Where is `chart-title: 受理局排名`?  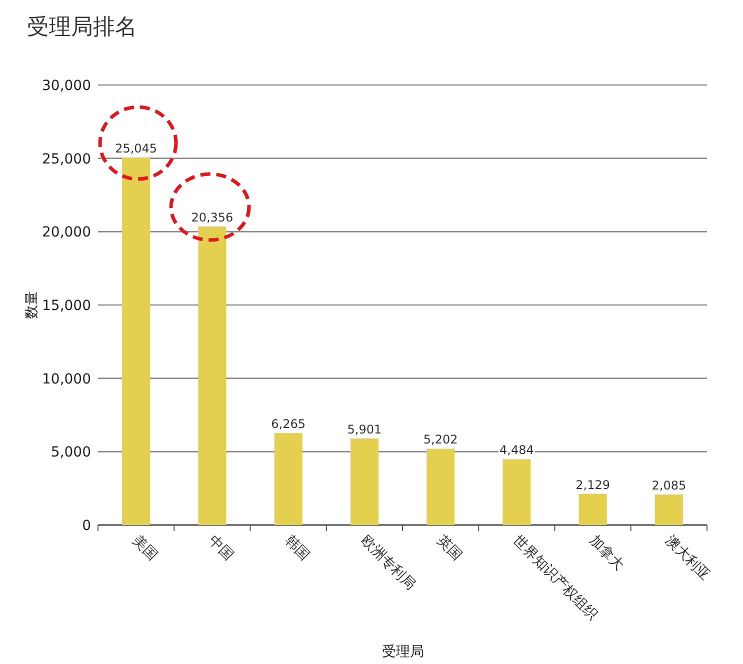 chart-title: 受理局排名 is located at coordinates (82, 27).